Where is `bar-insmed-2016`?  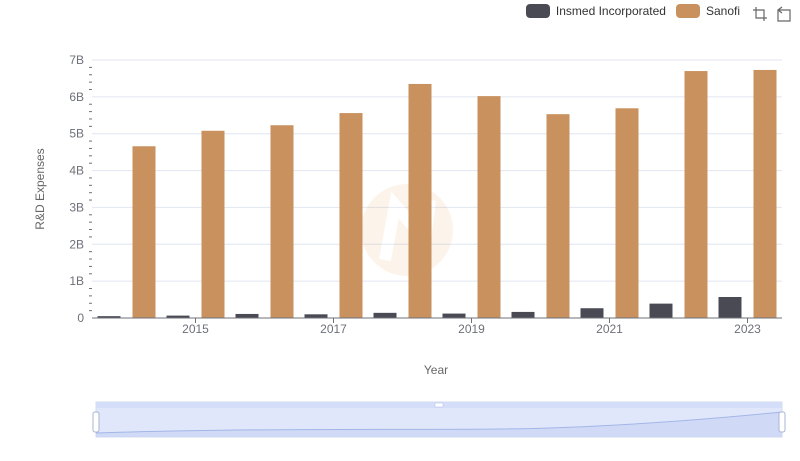
bar-insmed-2016 is located at coordinates (247, 315).